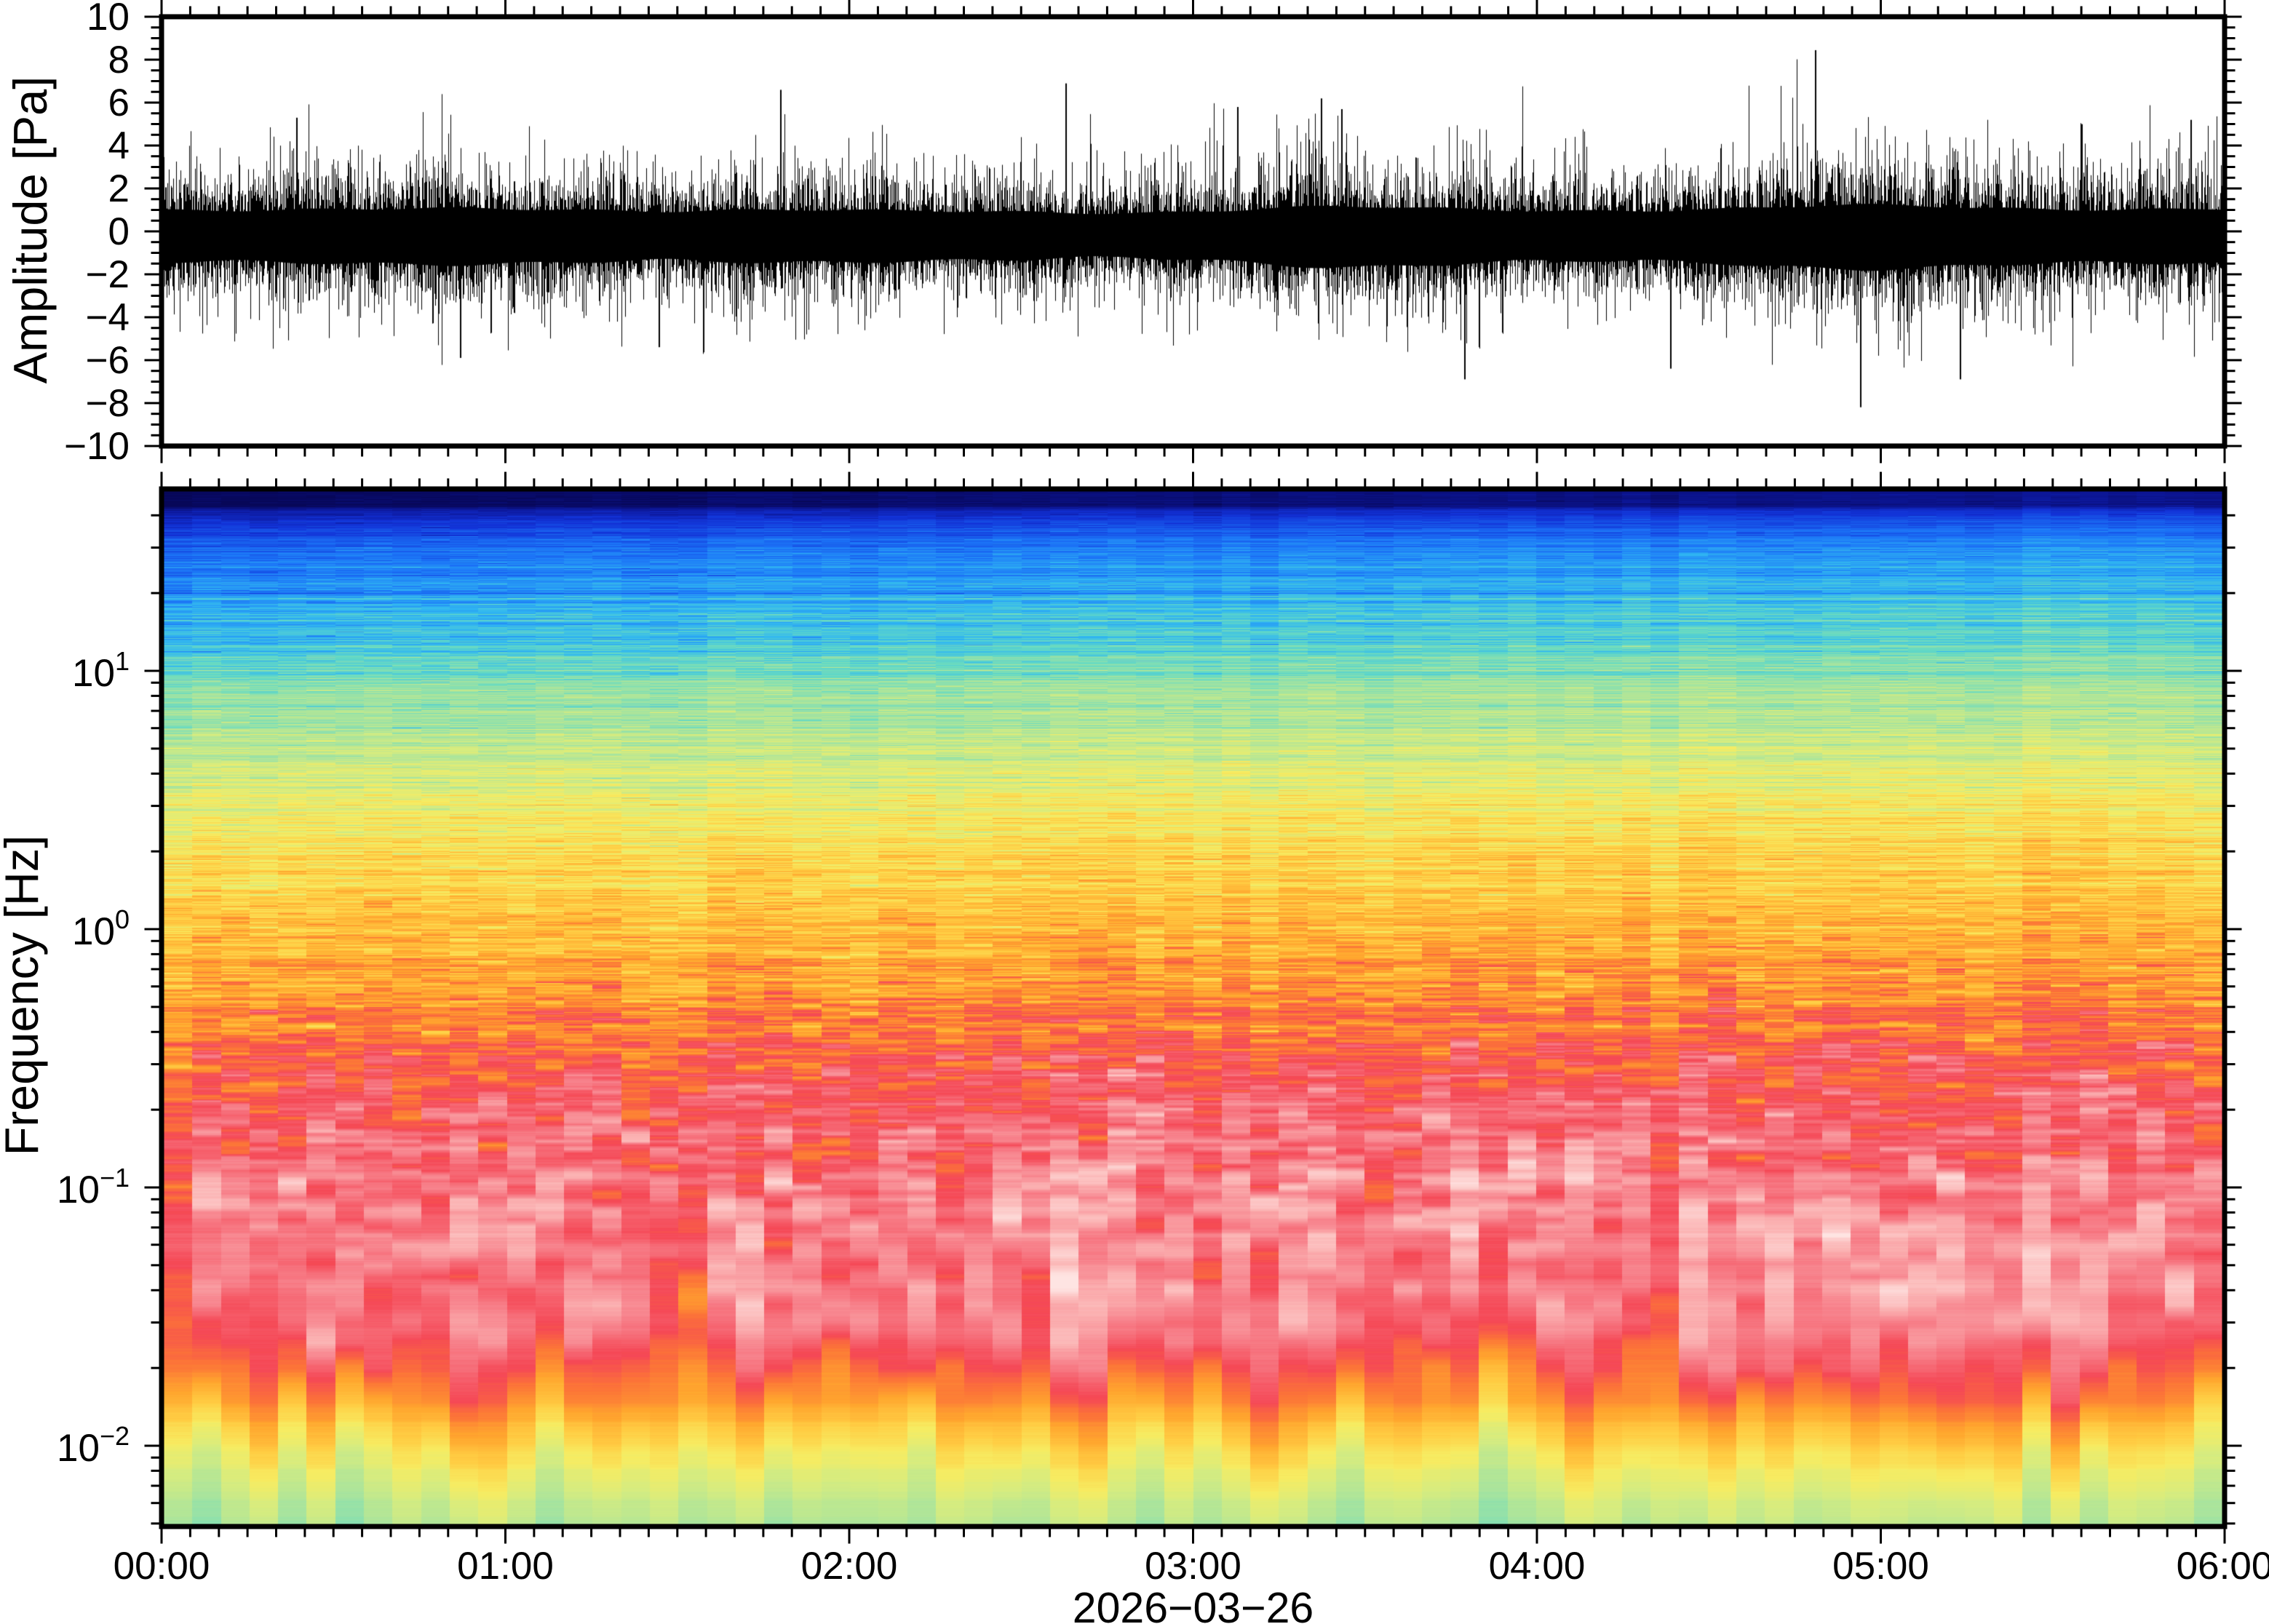  Describe the element at coordinates (119, 145) in the screenshot. I see `svg-text: 4` at that location.